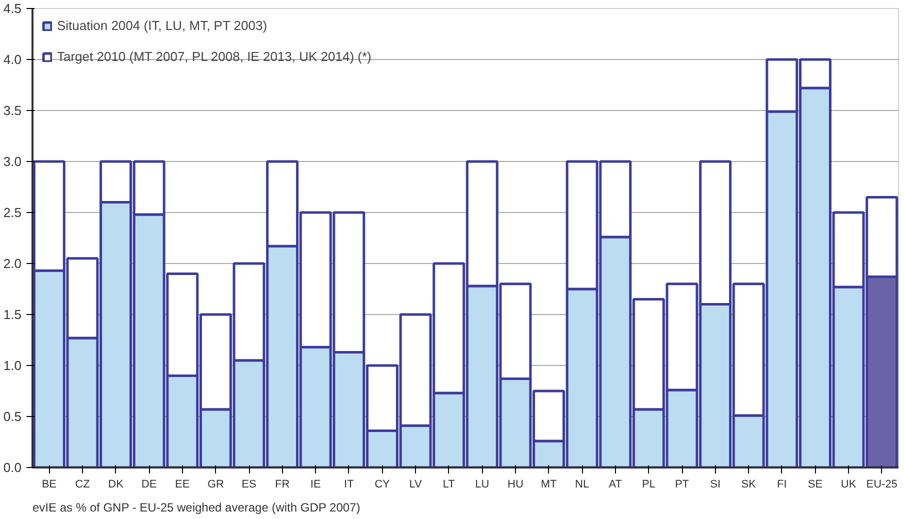 Image resolution: width=904 pixels, height=519 pixels. What do you see at coordinates (749, 484) in the screenshot?
I see `x-tick-label: SK` at bounding box center [749, 484].